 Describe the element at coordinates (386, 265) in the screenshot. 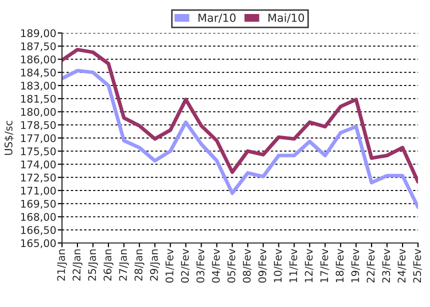

I see `x-tick-label: 23/Fev` at that location.